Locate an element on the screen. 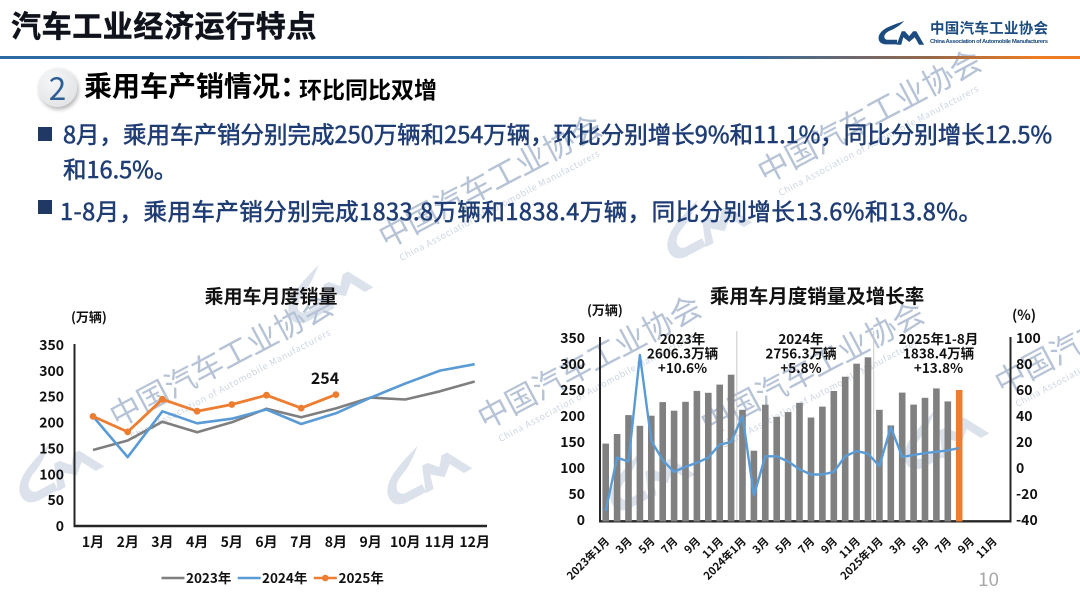  svg-text: 2月 is located at coordinates (128, 542).